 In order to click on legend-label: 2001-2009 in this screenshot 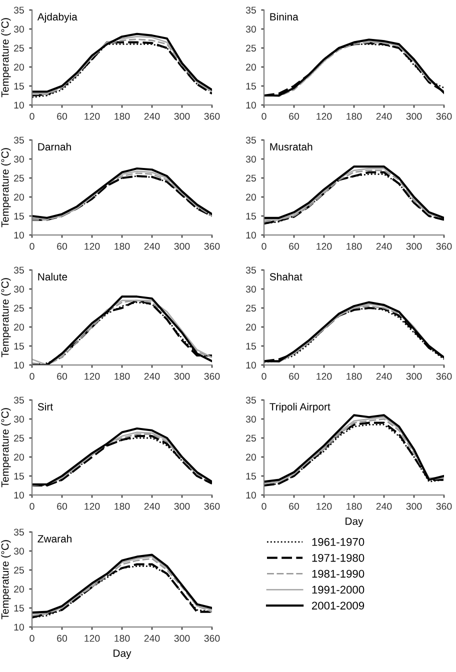, I will do `click(338, 606)`.